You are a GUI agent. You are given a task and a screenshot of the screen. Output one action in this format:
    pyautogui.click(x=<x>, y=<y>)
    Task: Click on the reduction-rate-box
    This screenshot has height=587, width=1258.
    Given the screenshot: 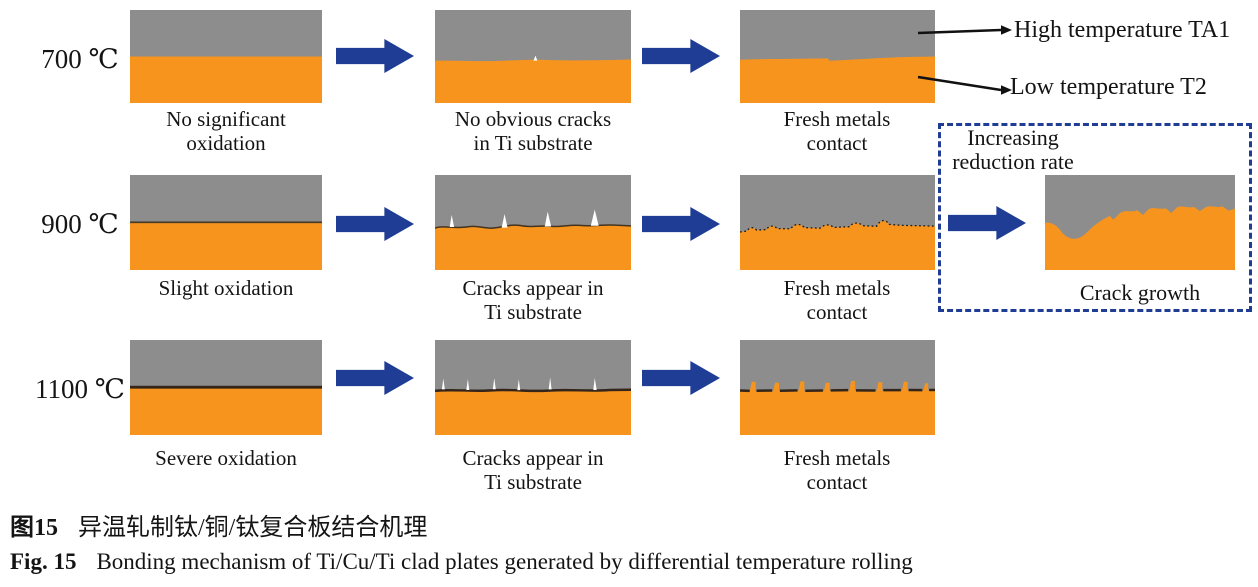 What is the action you would take?
    pyautogui.click(x=1095, y=217)
    